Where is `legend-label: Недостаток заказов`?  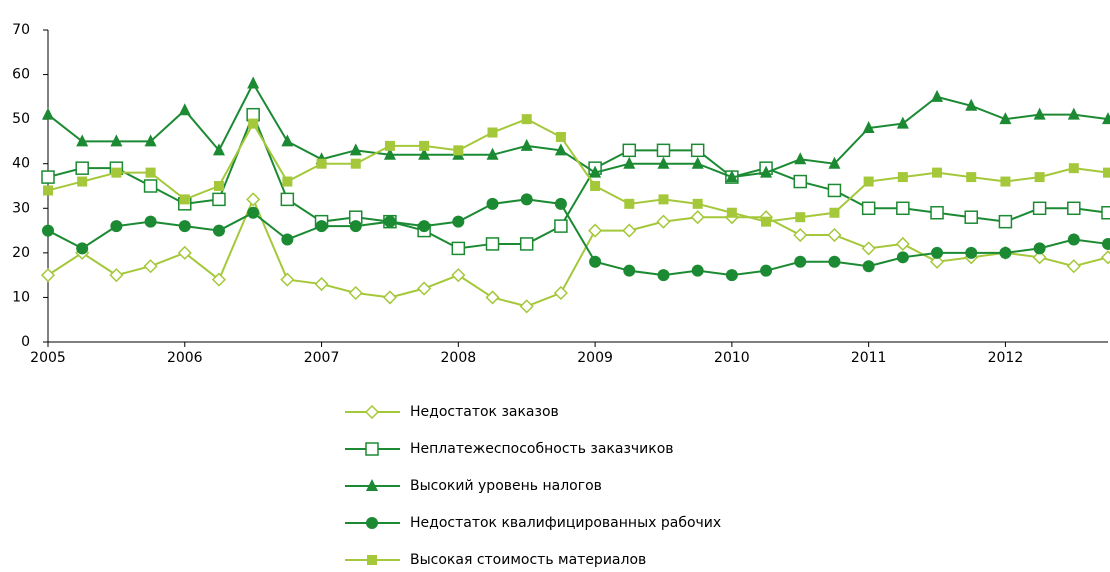
legend-label: Недостаток заказов is located at coordinates (484, 412).